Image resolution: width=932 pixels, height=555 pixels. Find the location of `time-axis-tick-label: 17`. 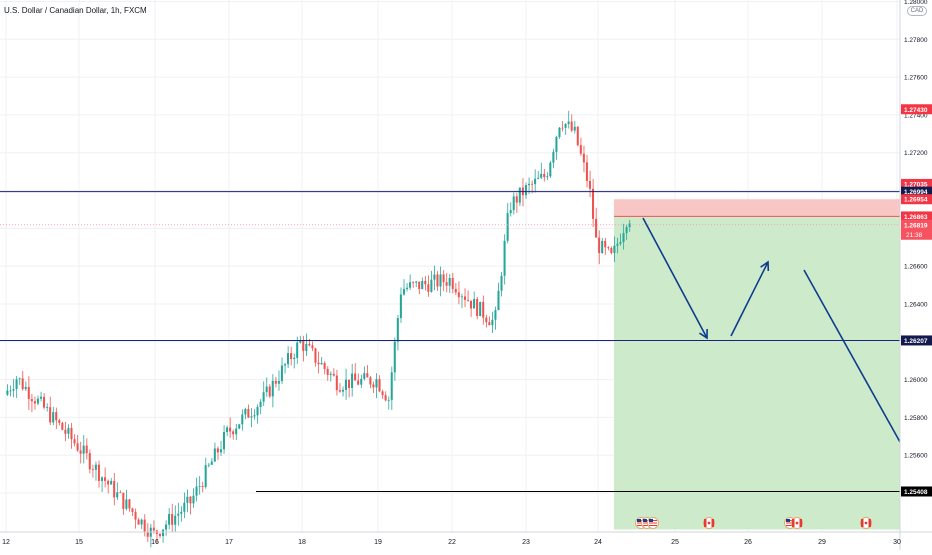

time-axis-tick-label: 17 is located at coordinates (229, 542).